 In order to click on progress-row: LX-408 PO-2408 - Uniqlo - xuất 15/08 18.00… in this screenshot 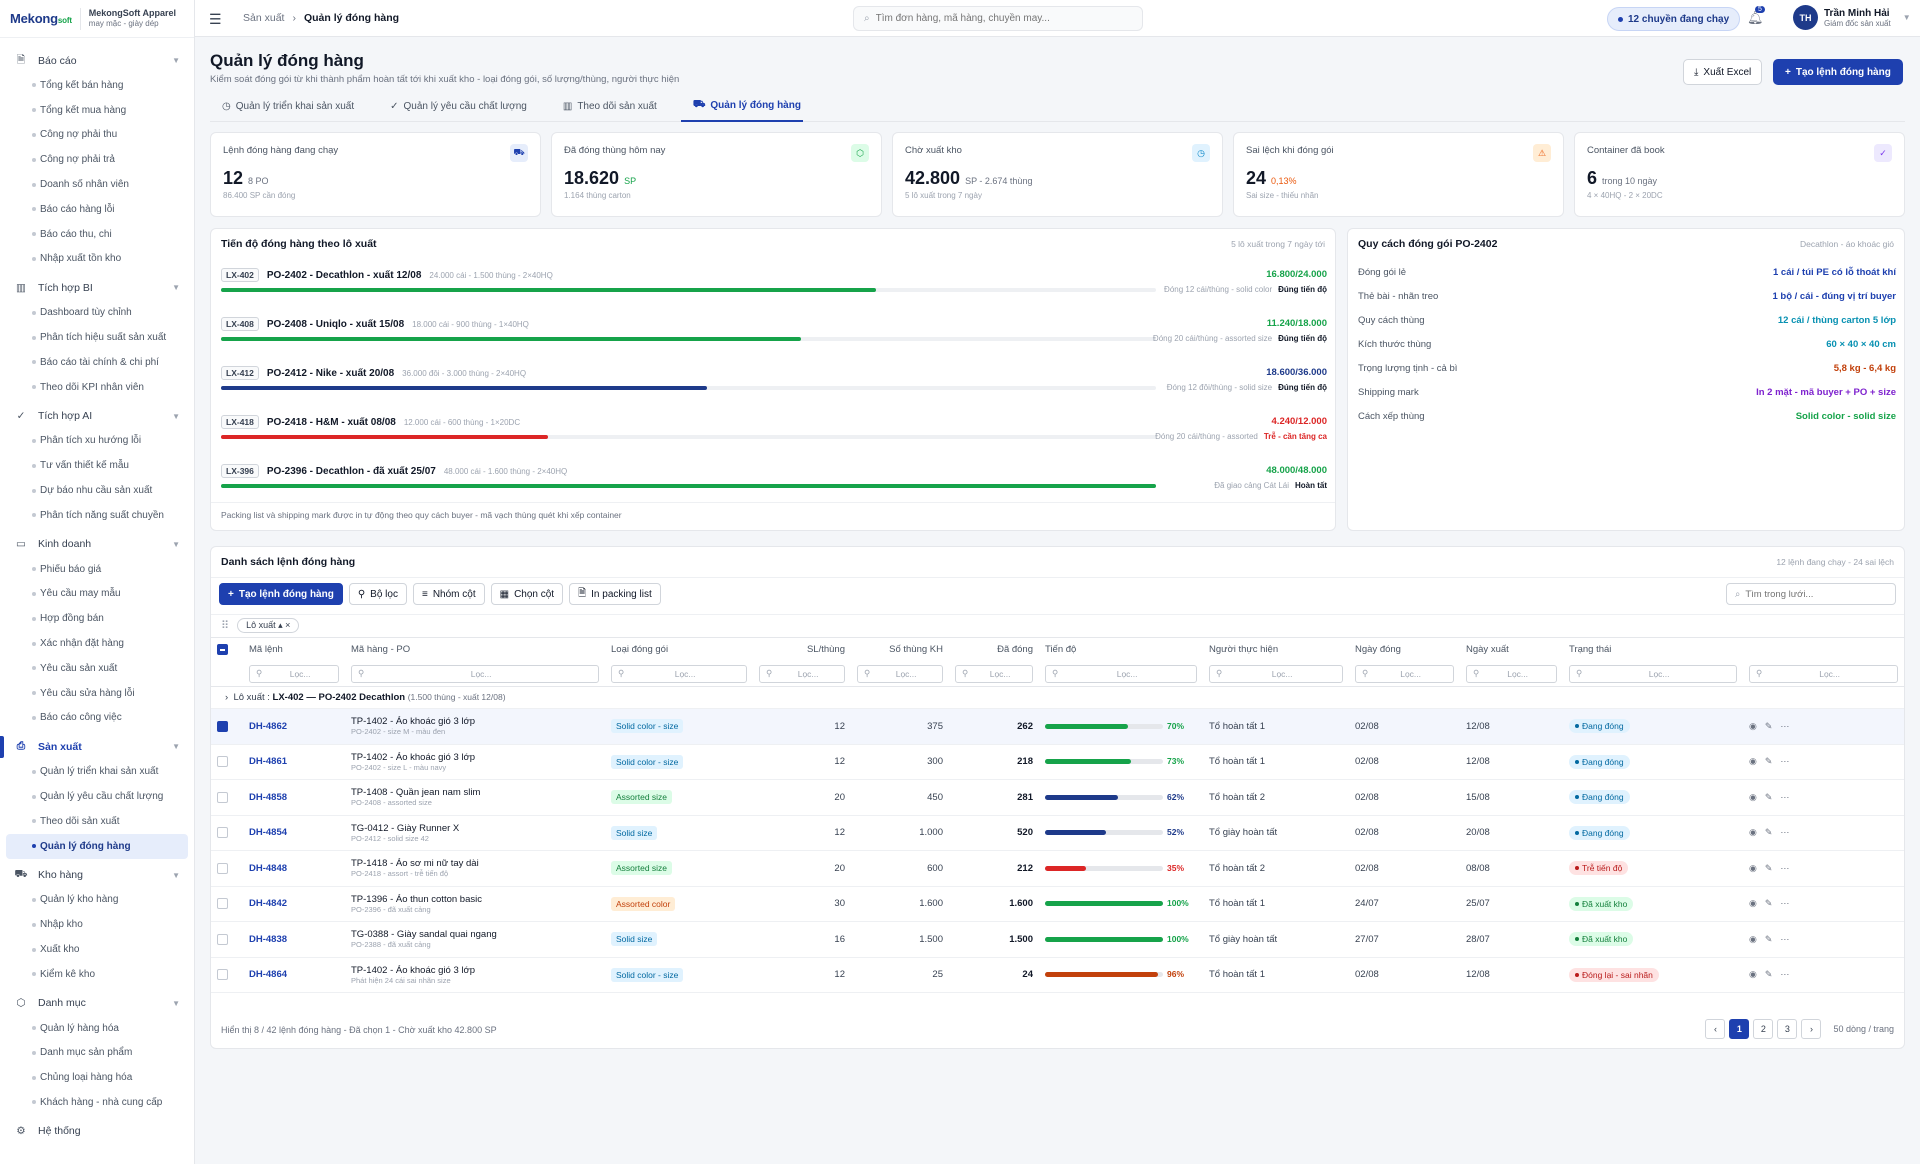, I will do `click(774, 337)`.